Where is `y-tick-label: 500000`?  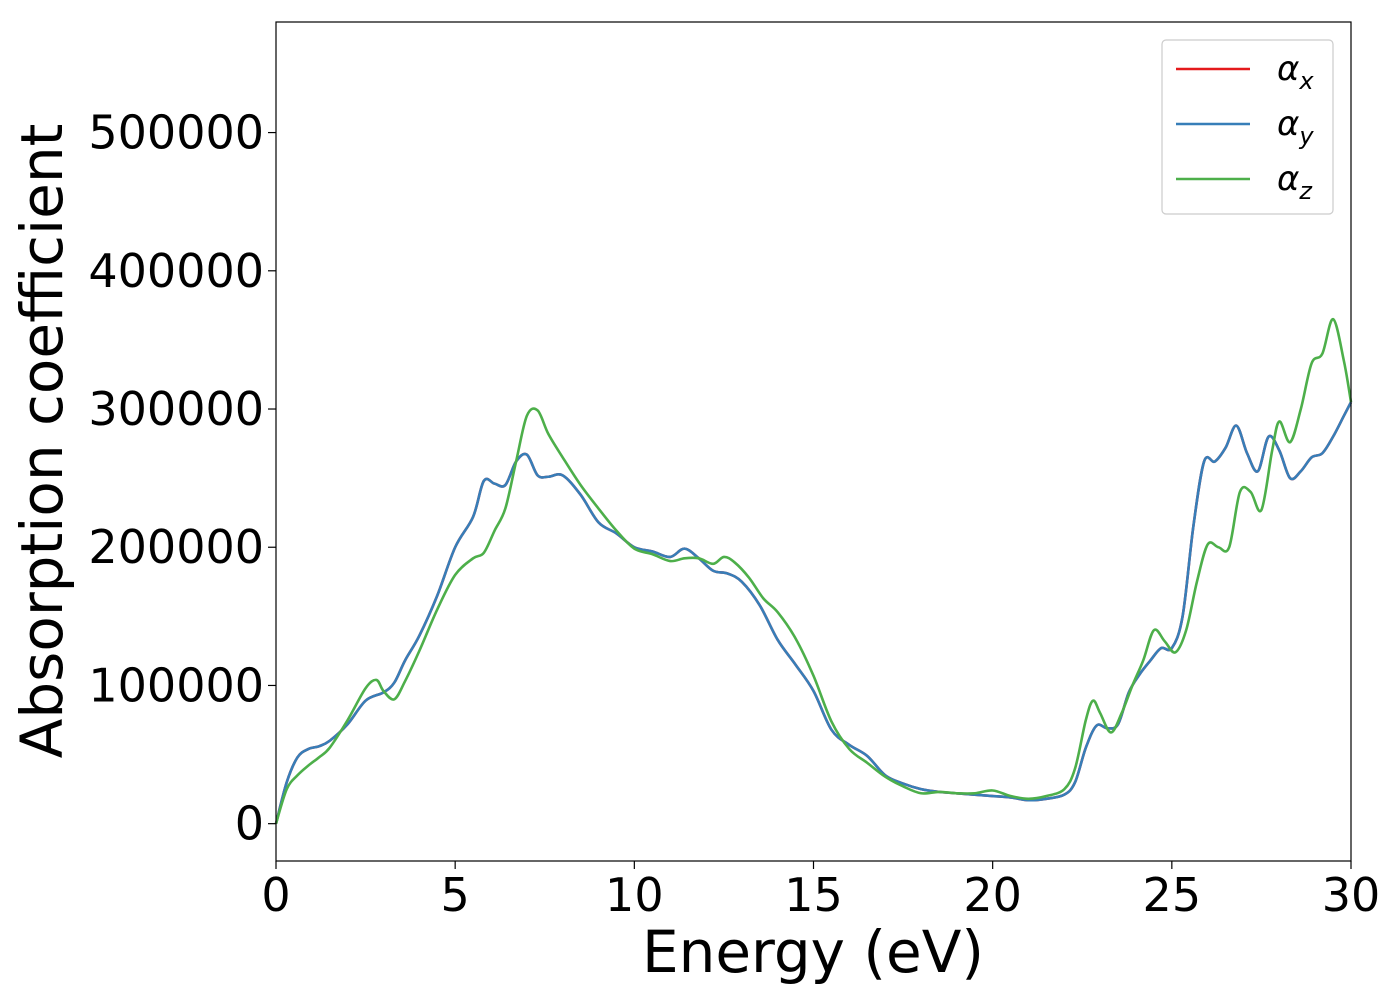
y-tick-label: 500000 is located at coordinates (176, 133).